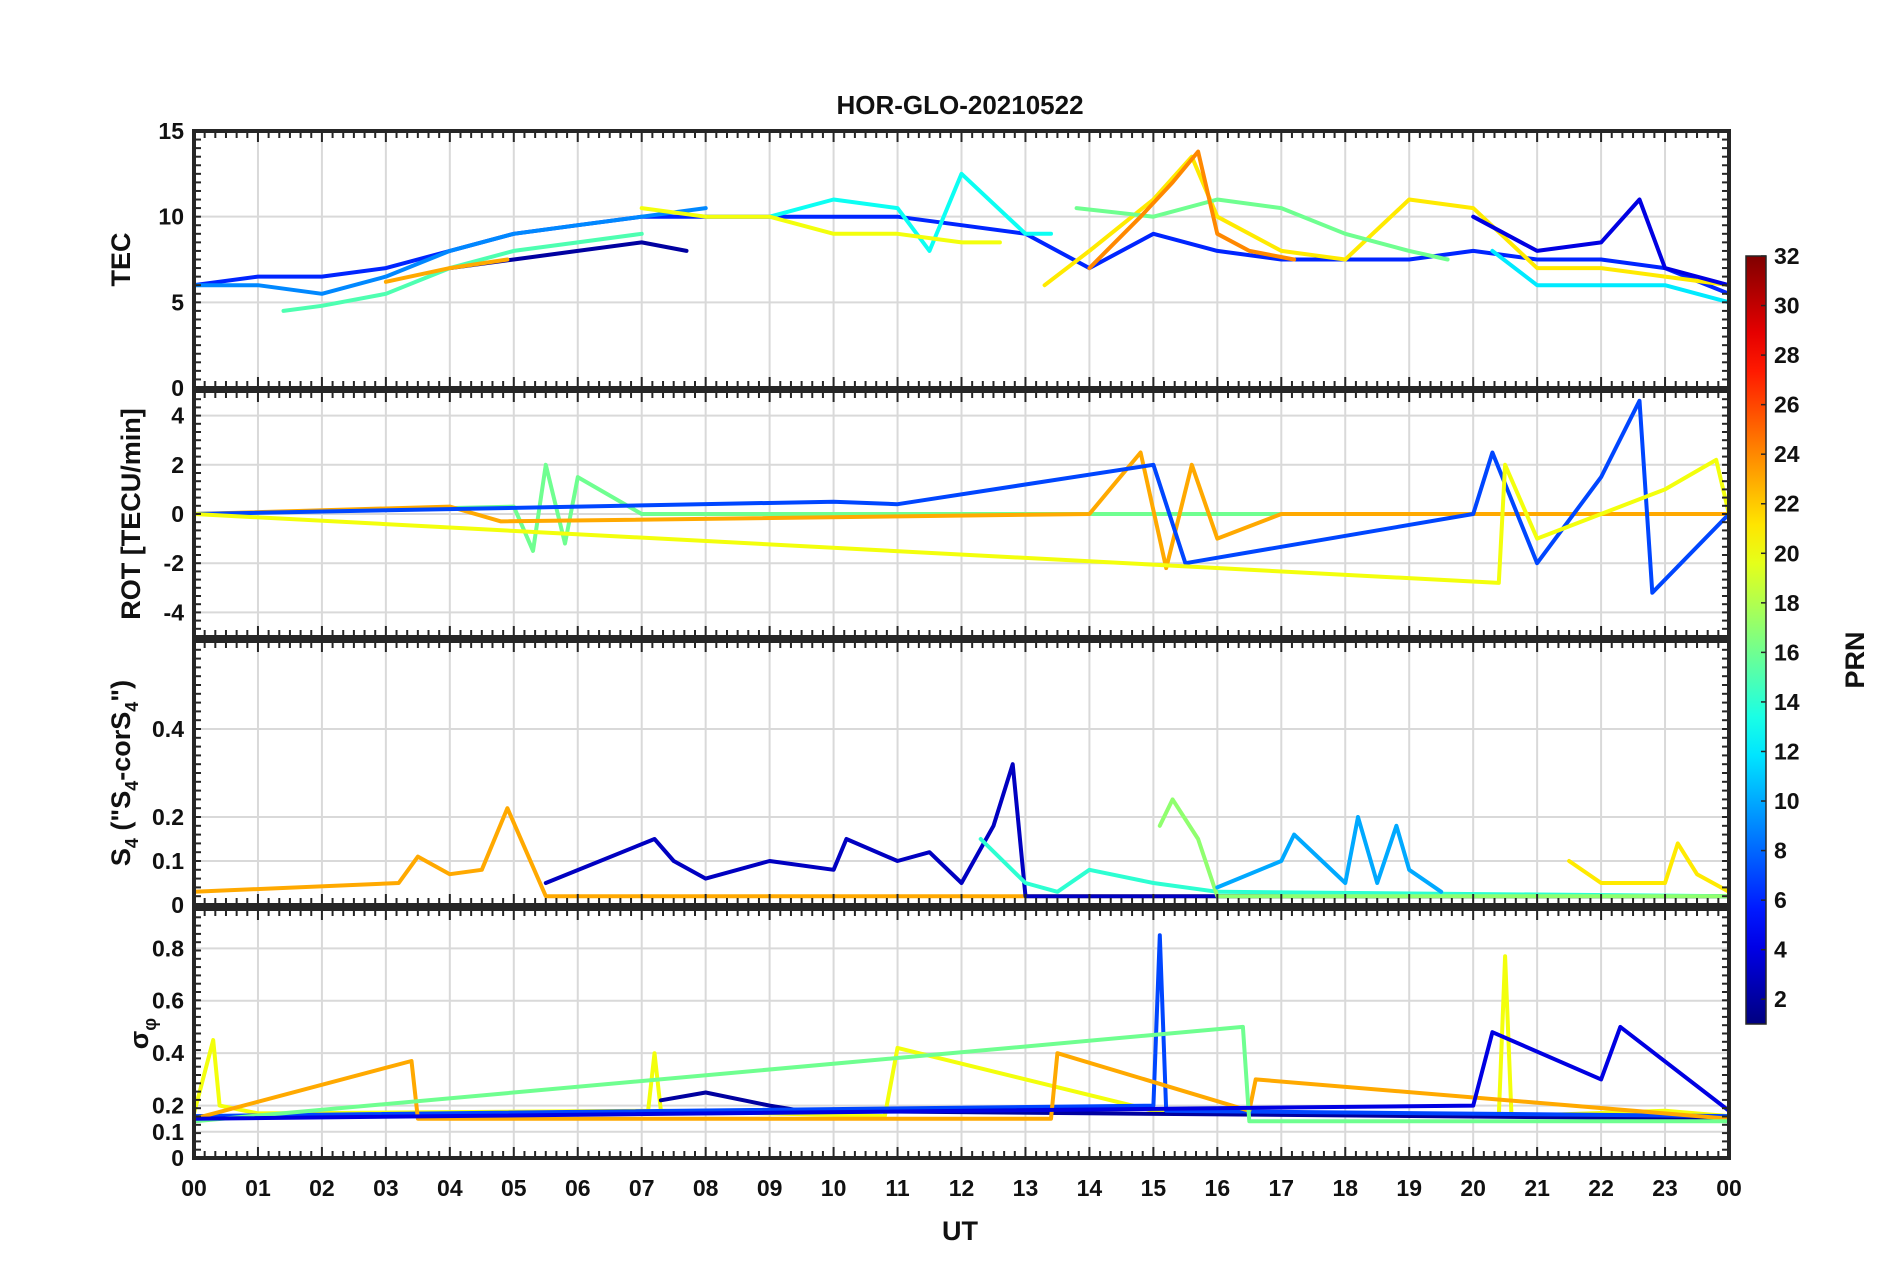 The image size is (1902, 1272). What do you see at coordinates (960, 1231) in the screenshot?
I see `x-axis-label: UT` at bounding box center [960, 1231].